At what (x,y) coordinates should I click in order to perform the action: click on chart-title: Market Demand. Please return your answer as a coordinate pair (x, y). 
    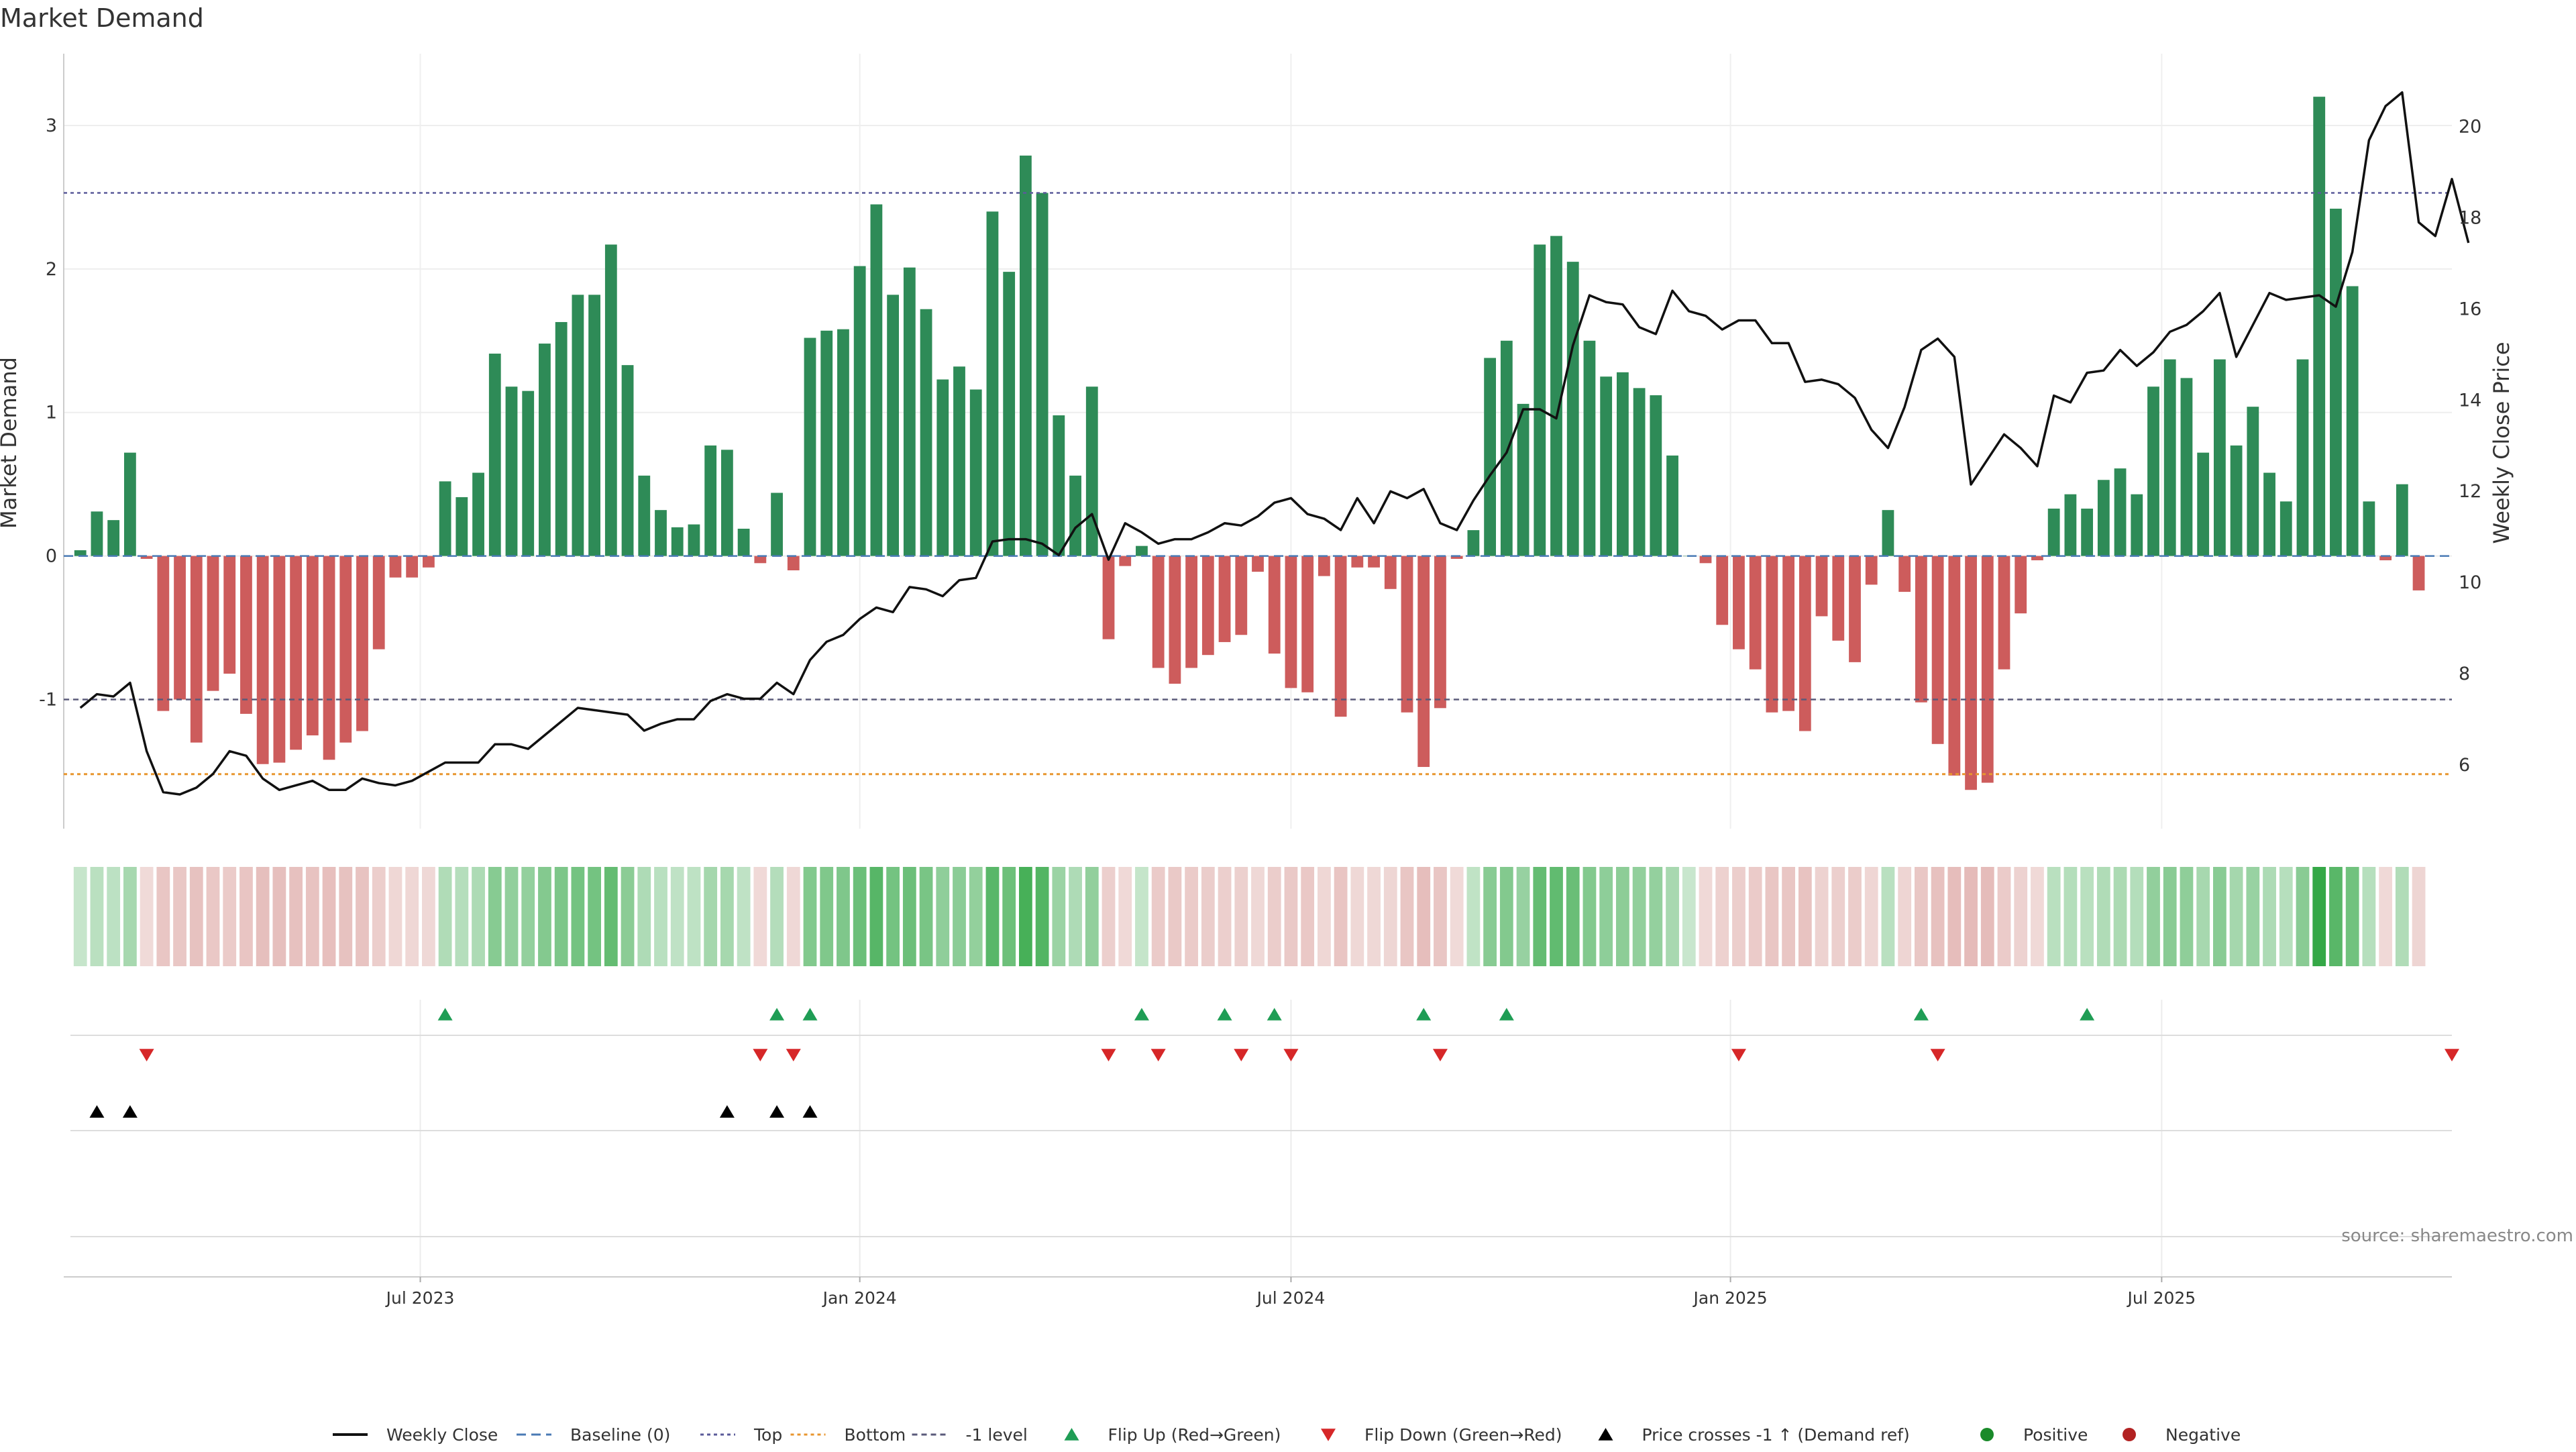
    Looking at the image, I should click on (102, 18).